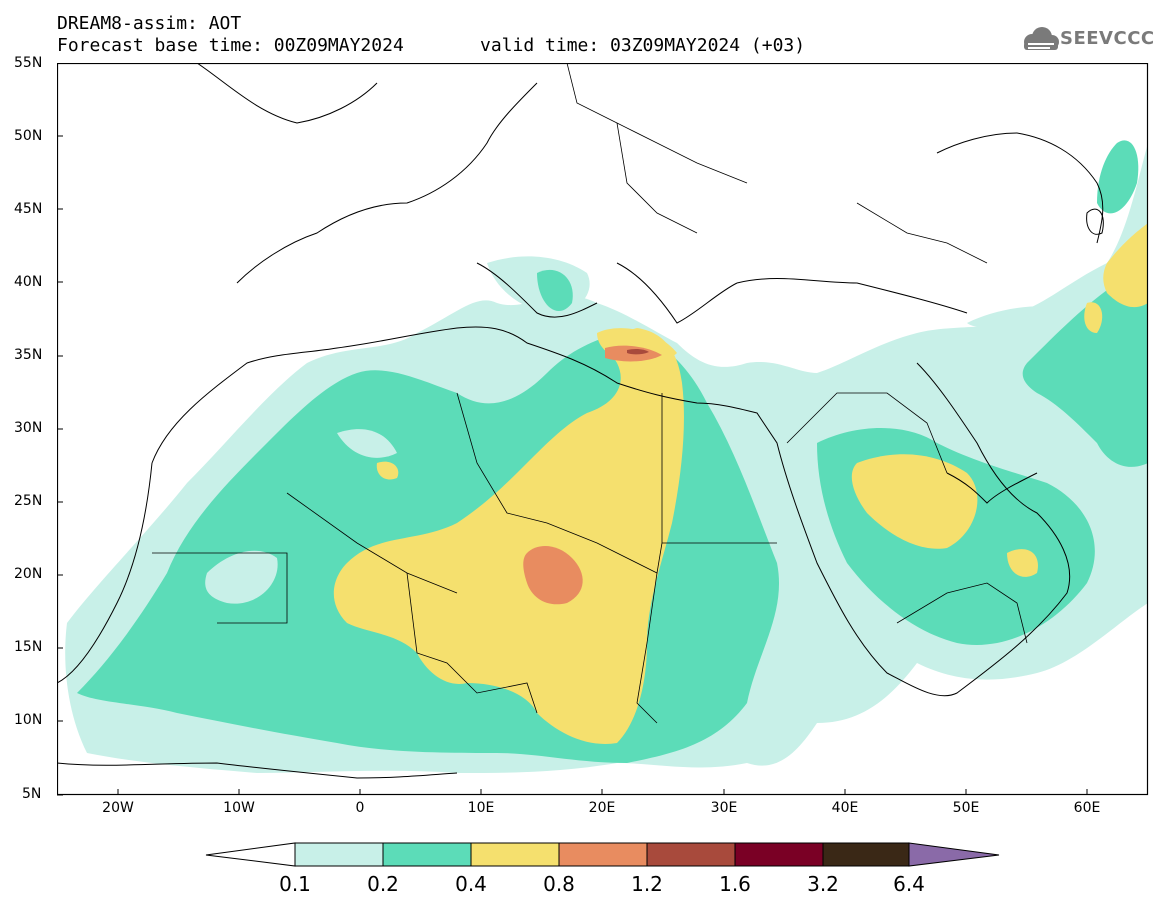 Image resolution: width=1165 pixels, height=905 pixels. I want to click on lat-label-15n: 15N, so click(28, 647).